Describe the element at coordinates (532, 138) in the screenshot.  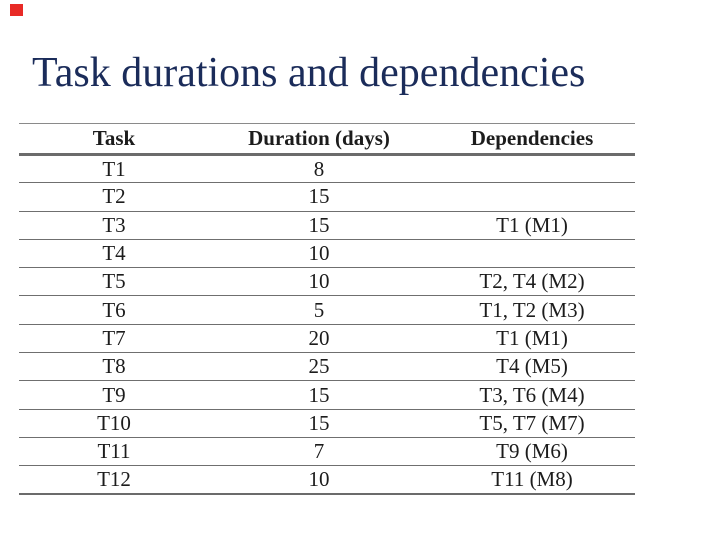
I see `column-header-dependencies: Dependencies` at that location.